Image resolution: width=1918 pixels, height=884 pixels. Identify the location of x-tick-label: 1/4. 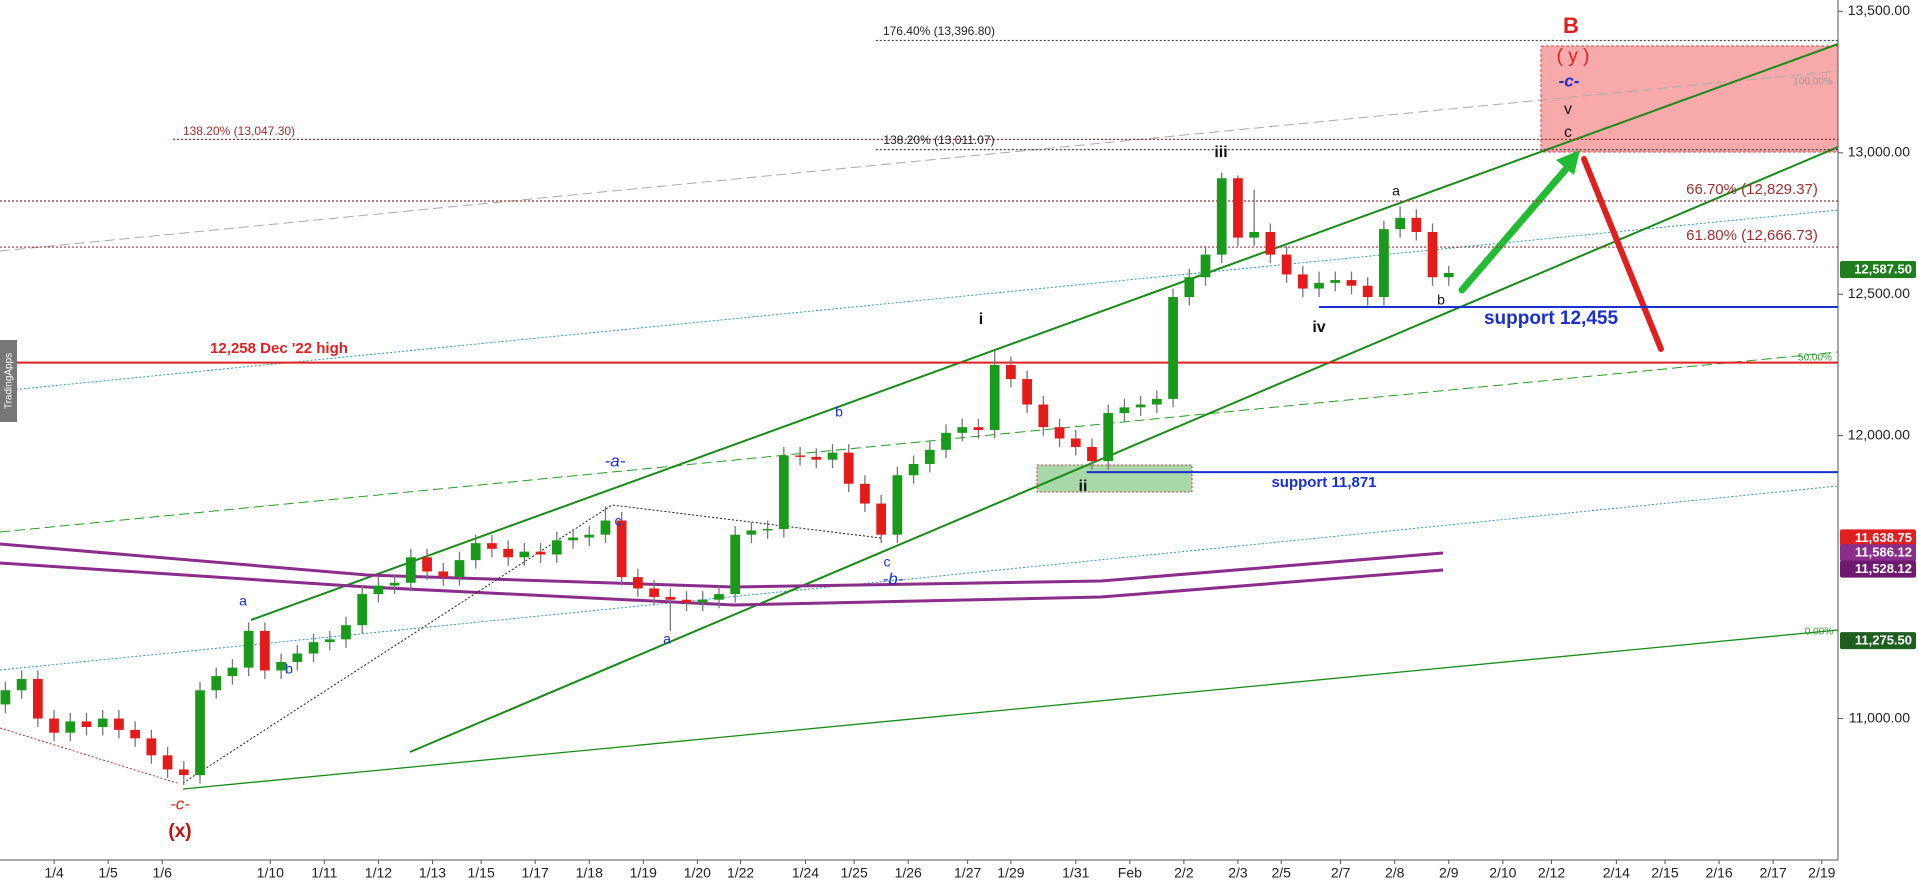
(54, 873).